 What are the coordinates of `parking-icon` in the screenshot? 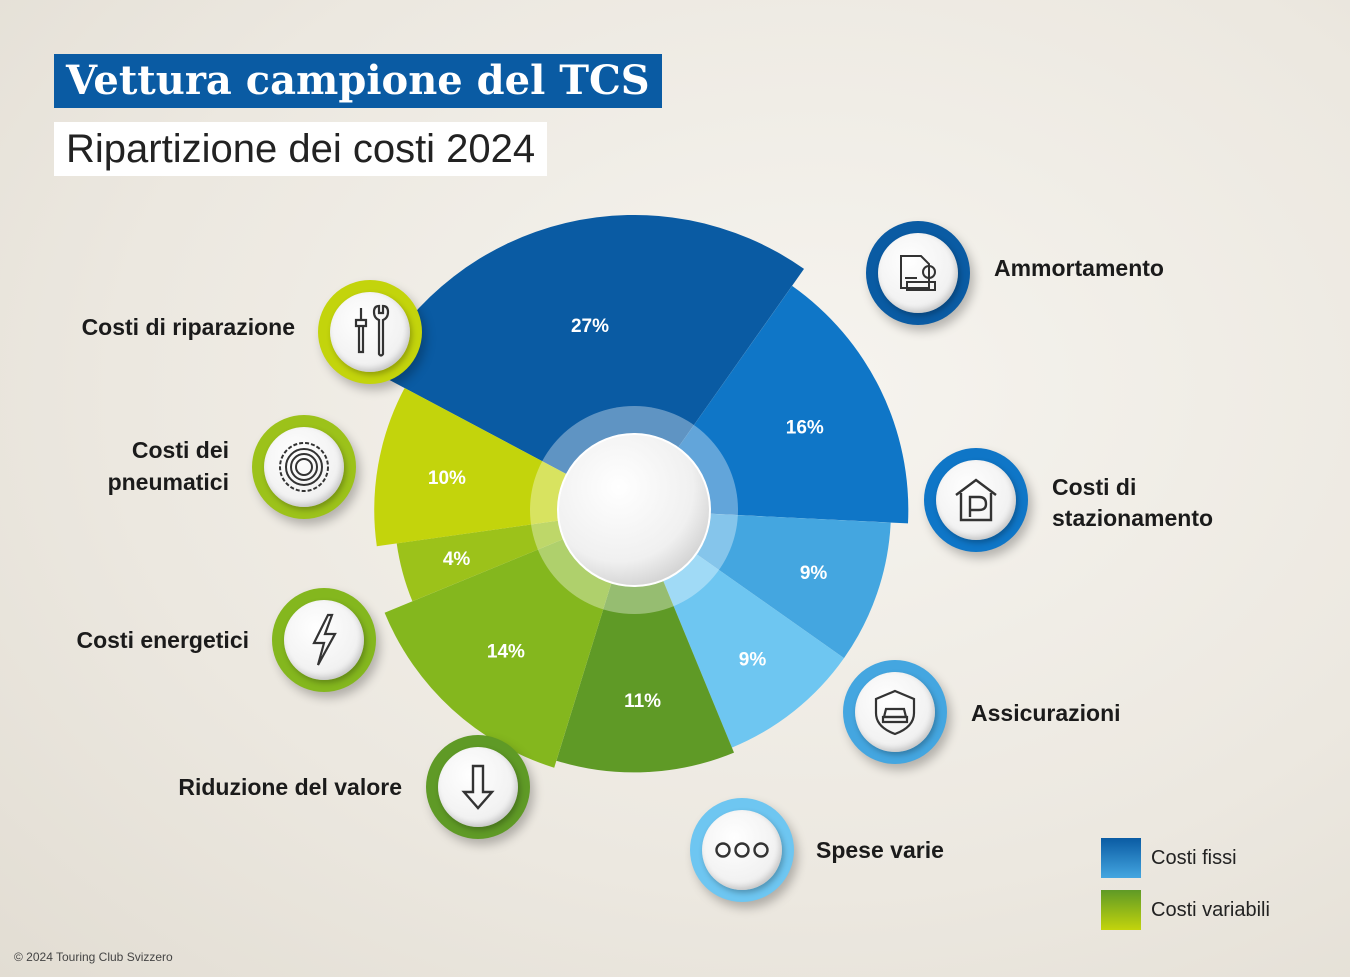 It's located at (976, 500).